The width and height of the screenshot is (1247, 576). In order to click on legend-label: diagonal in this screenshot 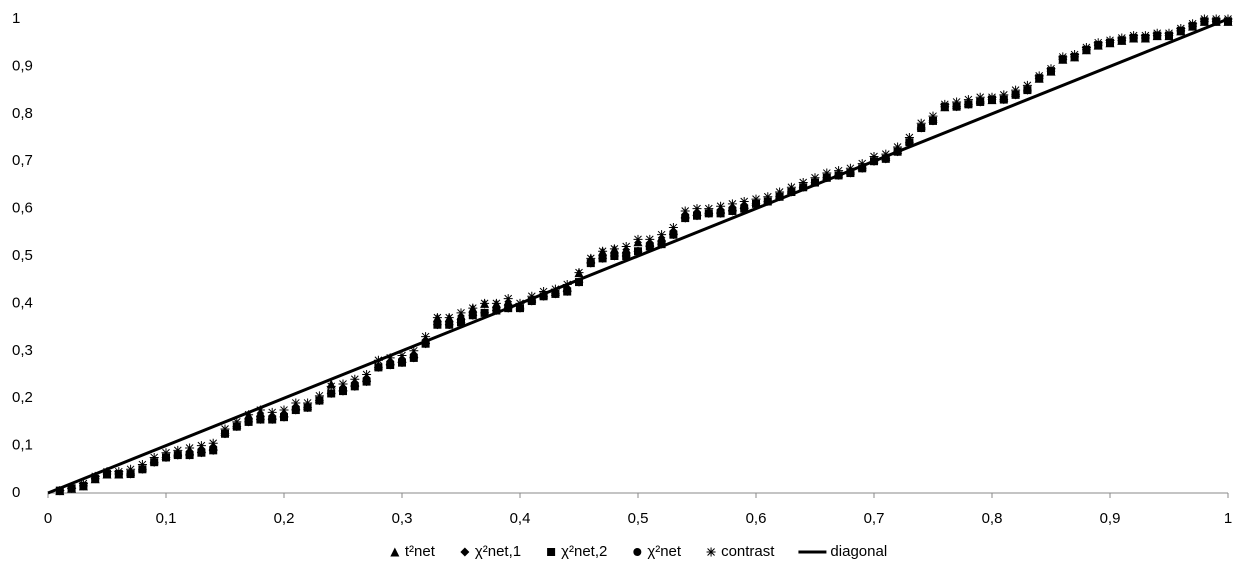, I will do `click(858, 551)`.